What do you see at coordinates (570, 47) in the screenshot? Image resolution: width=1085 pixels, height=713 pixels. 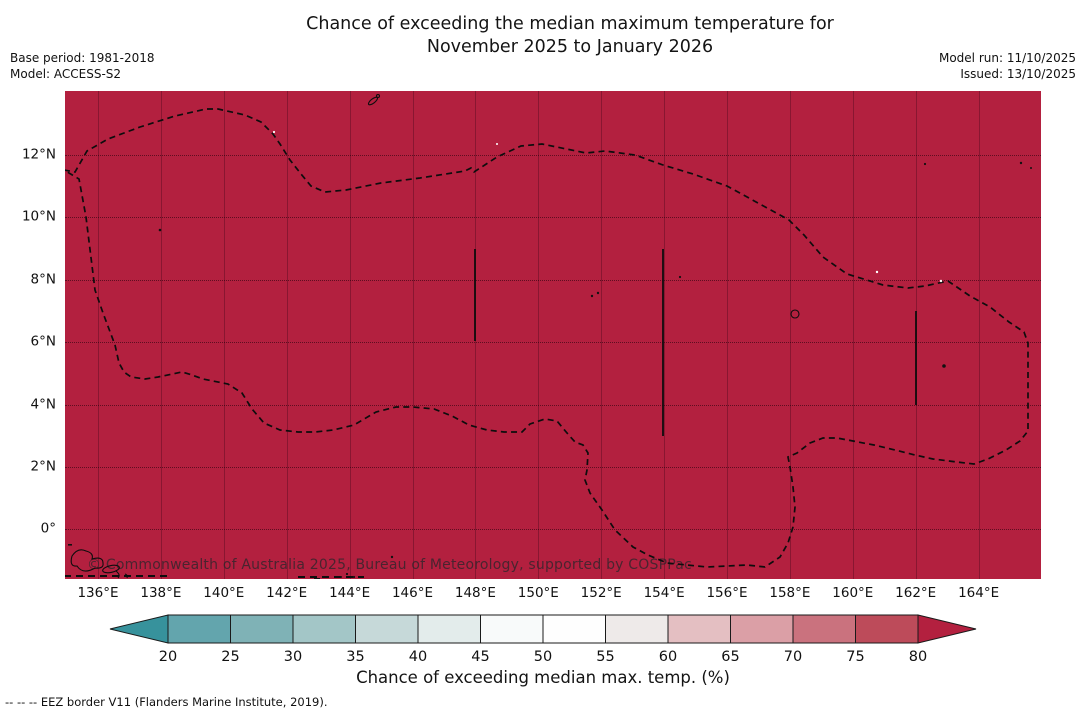 I see `title-line-2: November 2025 to January 2026` at bounding box center [570, 47].